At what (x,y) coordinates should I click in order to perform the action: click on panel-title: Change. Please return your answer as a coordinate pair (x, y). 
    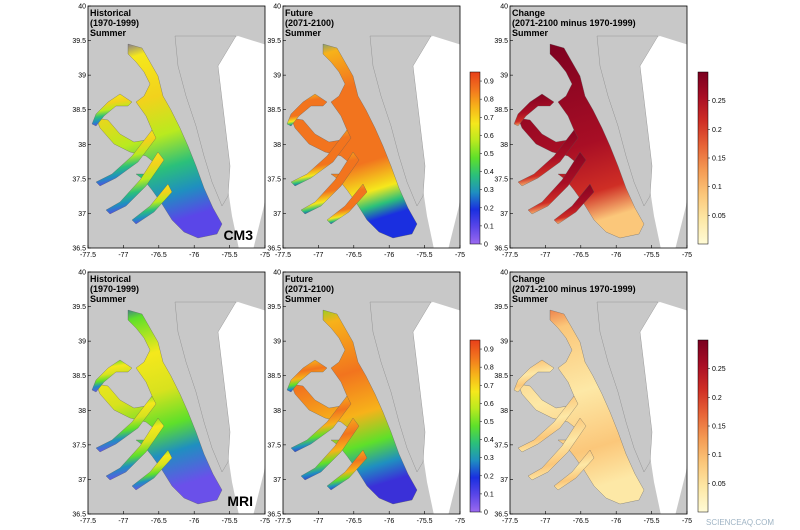
    Looking at the image, I should click on (528, 279).